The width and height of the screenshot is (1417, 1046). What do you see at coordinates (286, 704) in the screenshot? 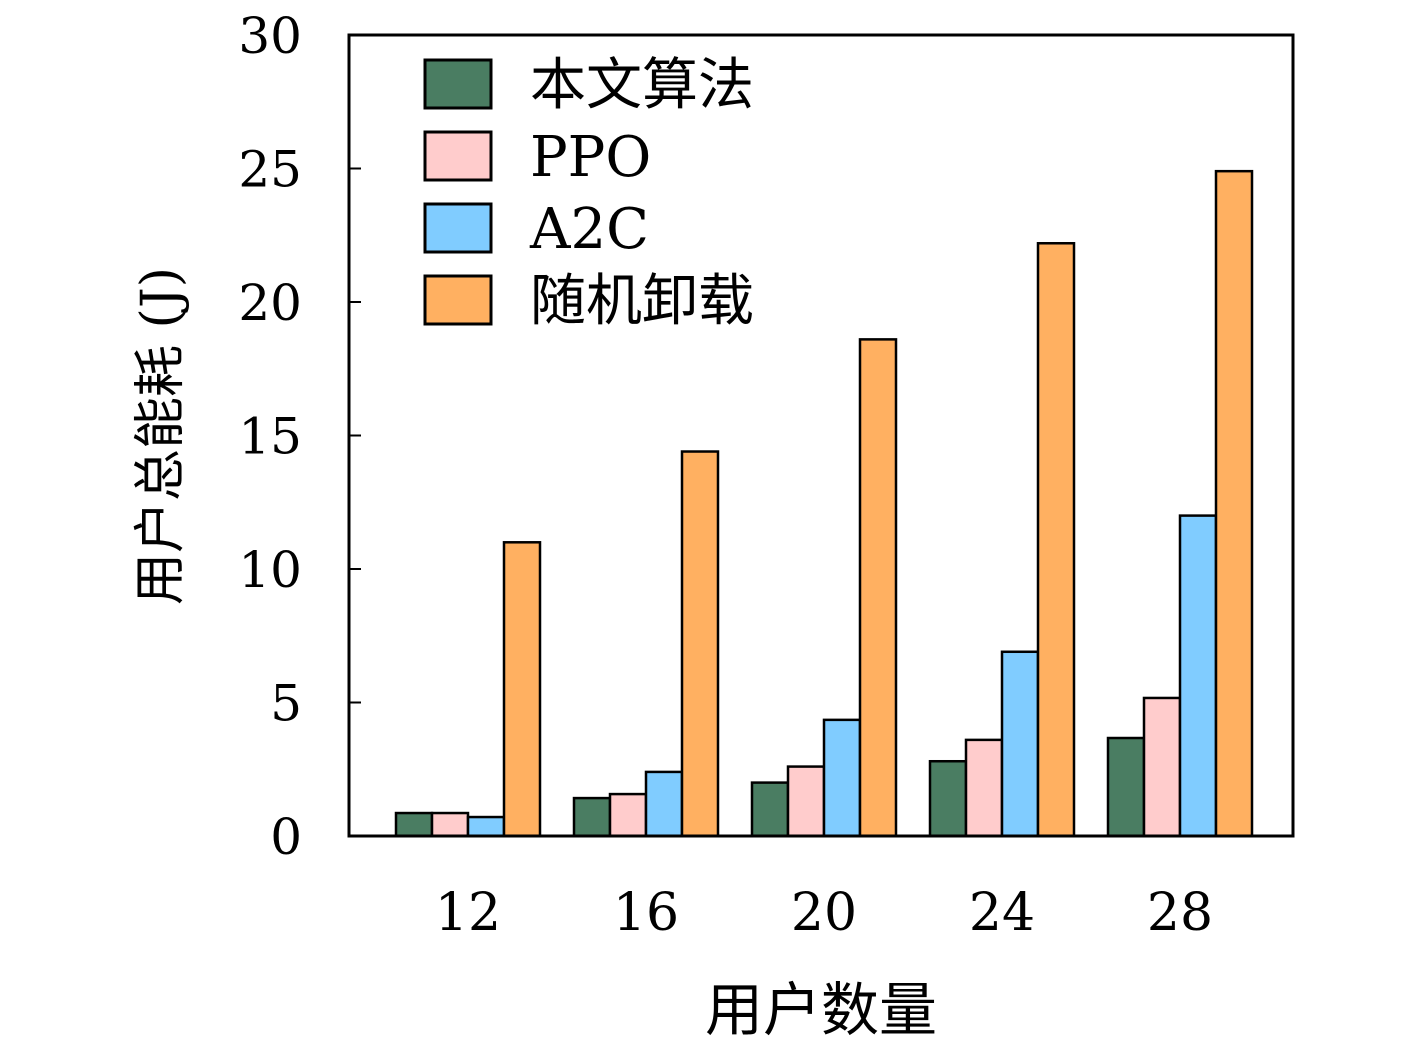
I see `y-tick-label: 5` at bounding box center [286, 704].